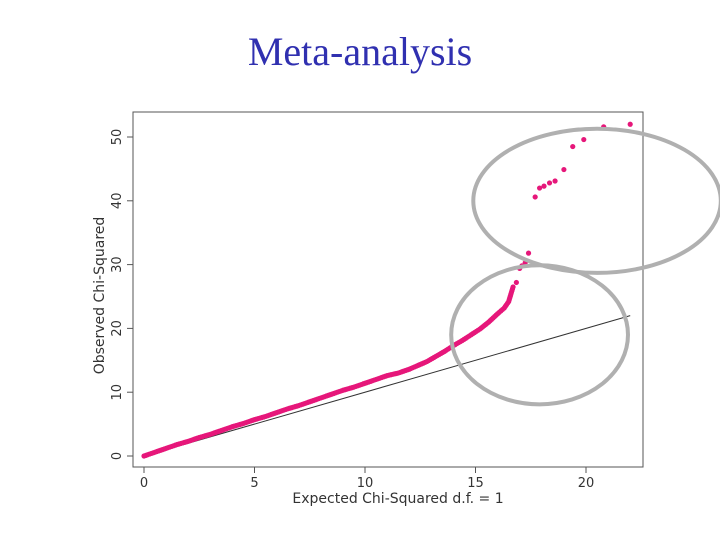 The width and height of the screenshot is (720, 540). What do you see at coordinates (144, 483) in the screenshot?
I see `x-tick-label: 0` at bounding box center [144, 483].